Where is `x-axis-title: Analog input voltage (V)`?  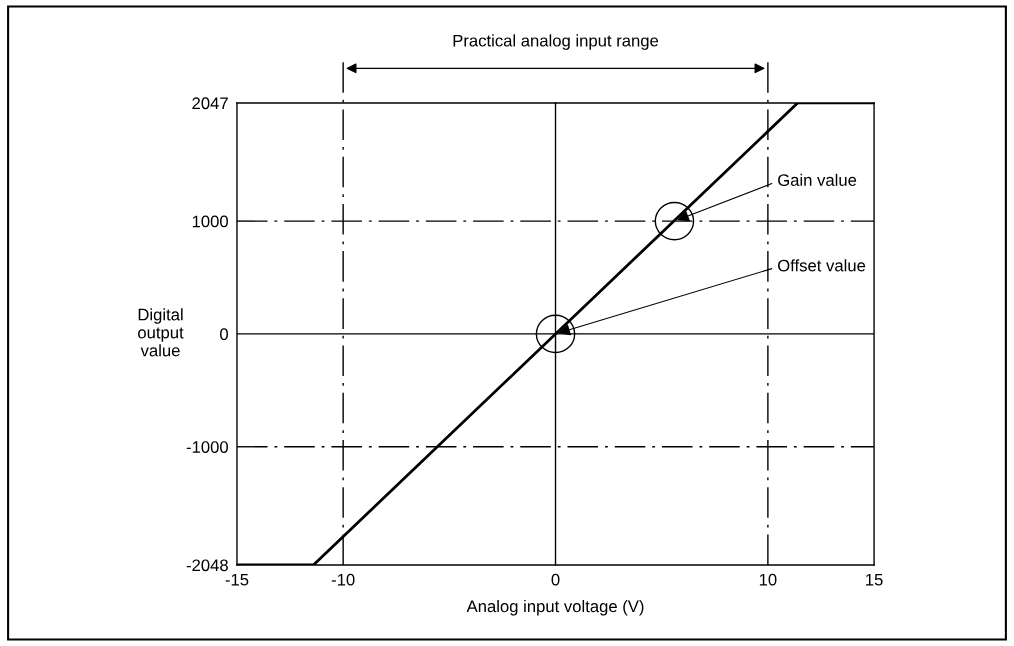 x-axis-title: Analog input voltage (V) is located at coordinates (555, 607).